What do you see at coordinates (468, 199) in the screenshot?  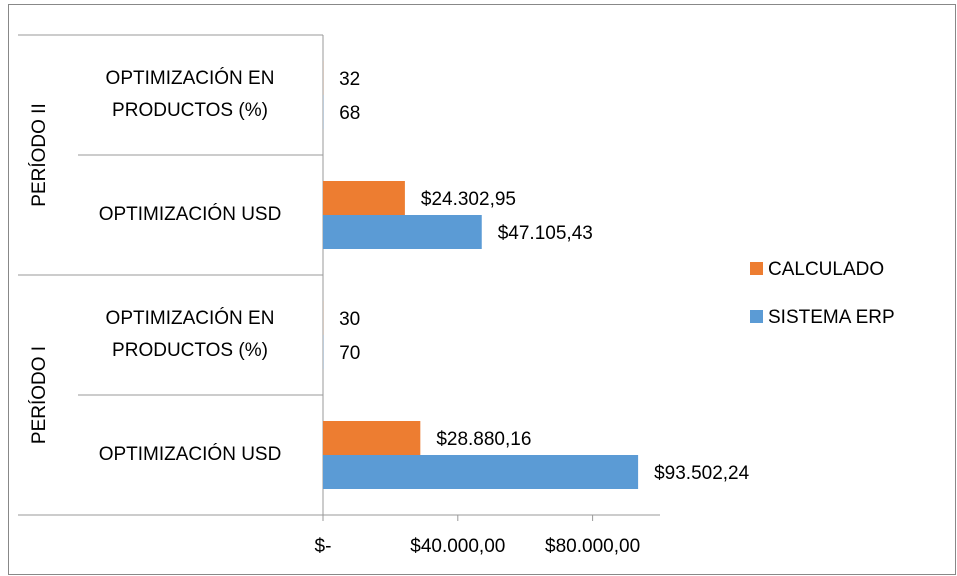 I see `data-label: $24.302,95` at bounding box center [468, 199].